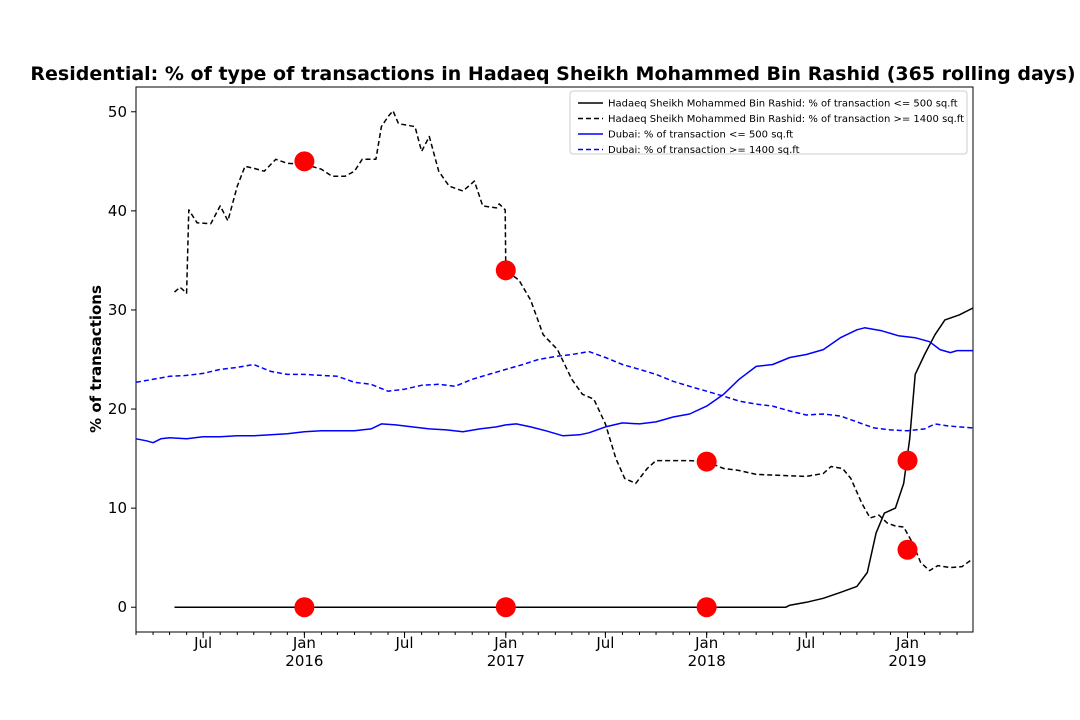 The image size is (1080, 720). I want to click on y-tick-label: 50, so click(117, 112).